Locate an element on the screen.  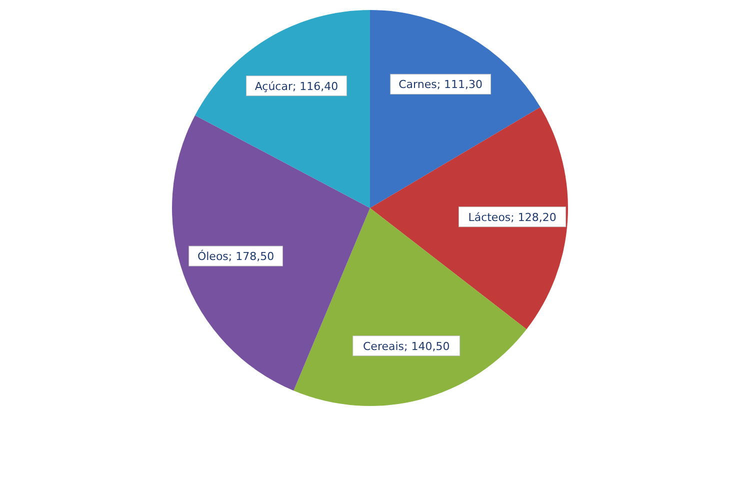
slice-label: Óleos; 178,50 is located at coordinates (235, 256).